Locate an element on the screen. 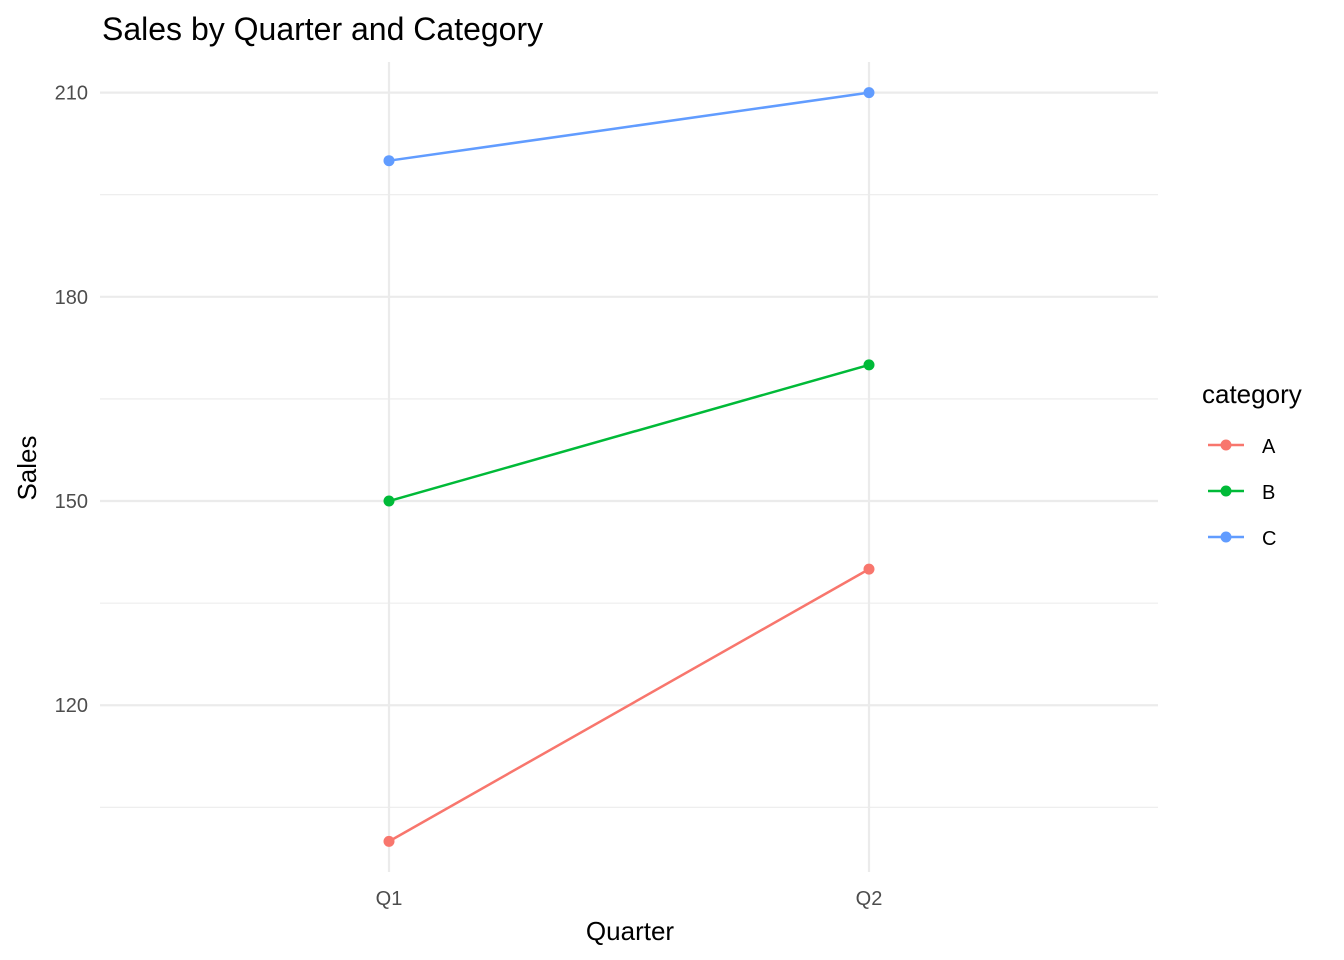 The image size is (1344, 960). data-point-B-Q2 is located at coordinates (869, 365).